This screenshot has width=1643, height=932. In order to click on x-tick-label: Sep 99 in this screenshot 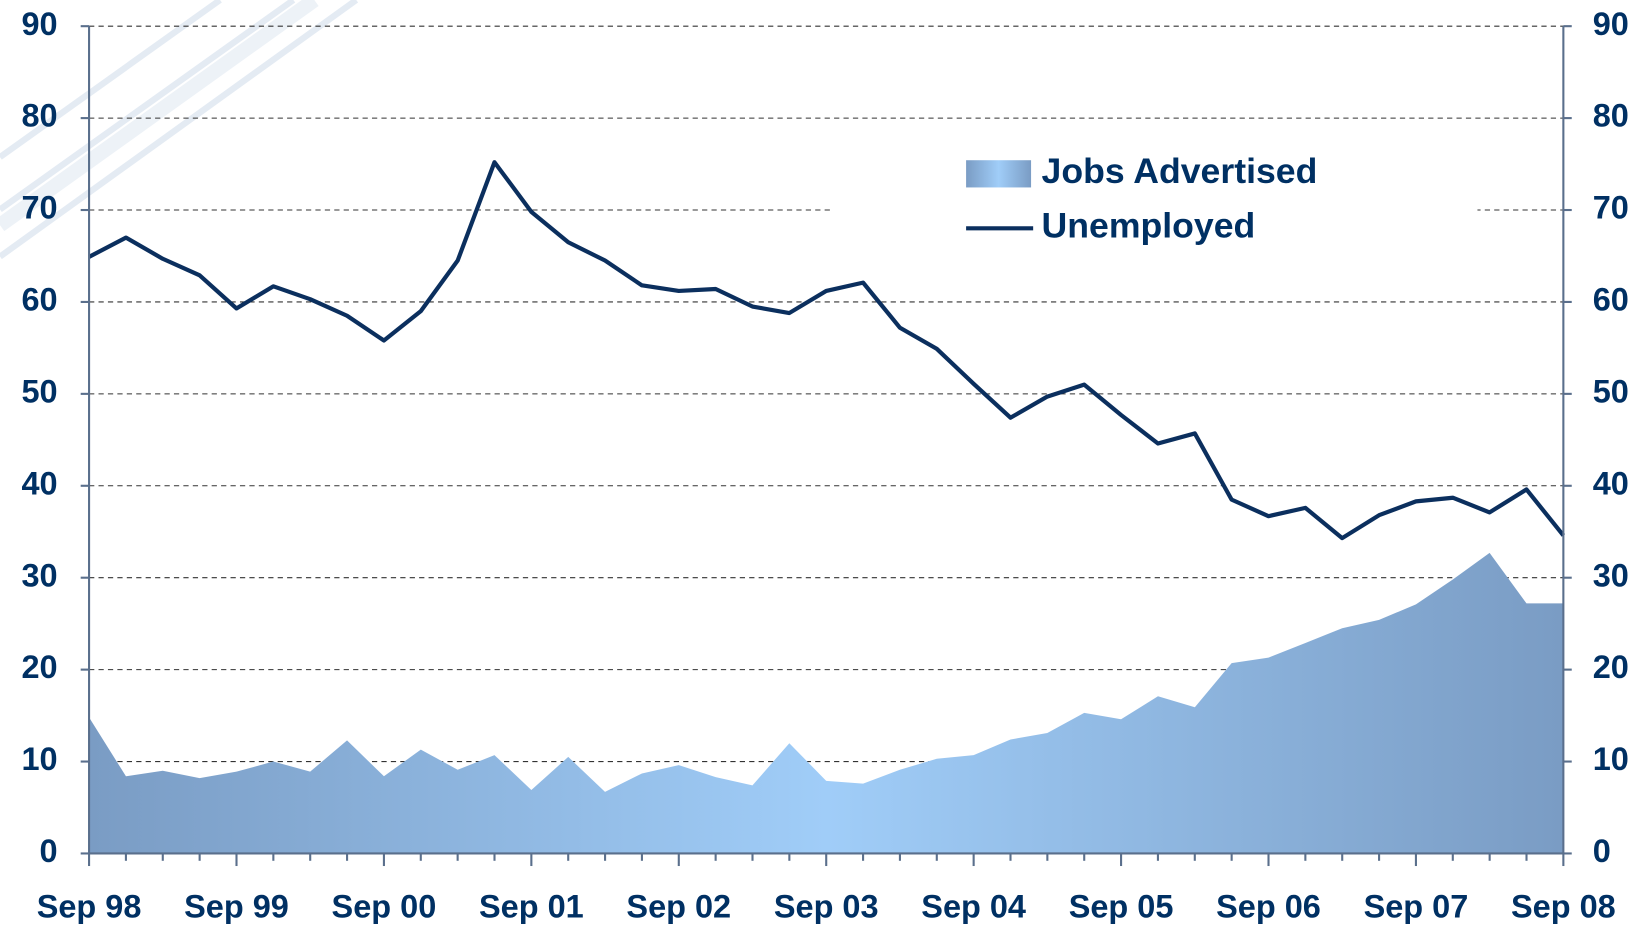, I will do `click(236, 907)`.